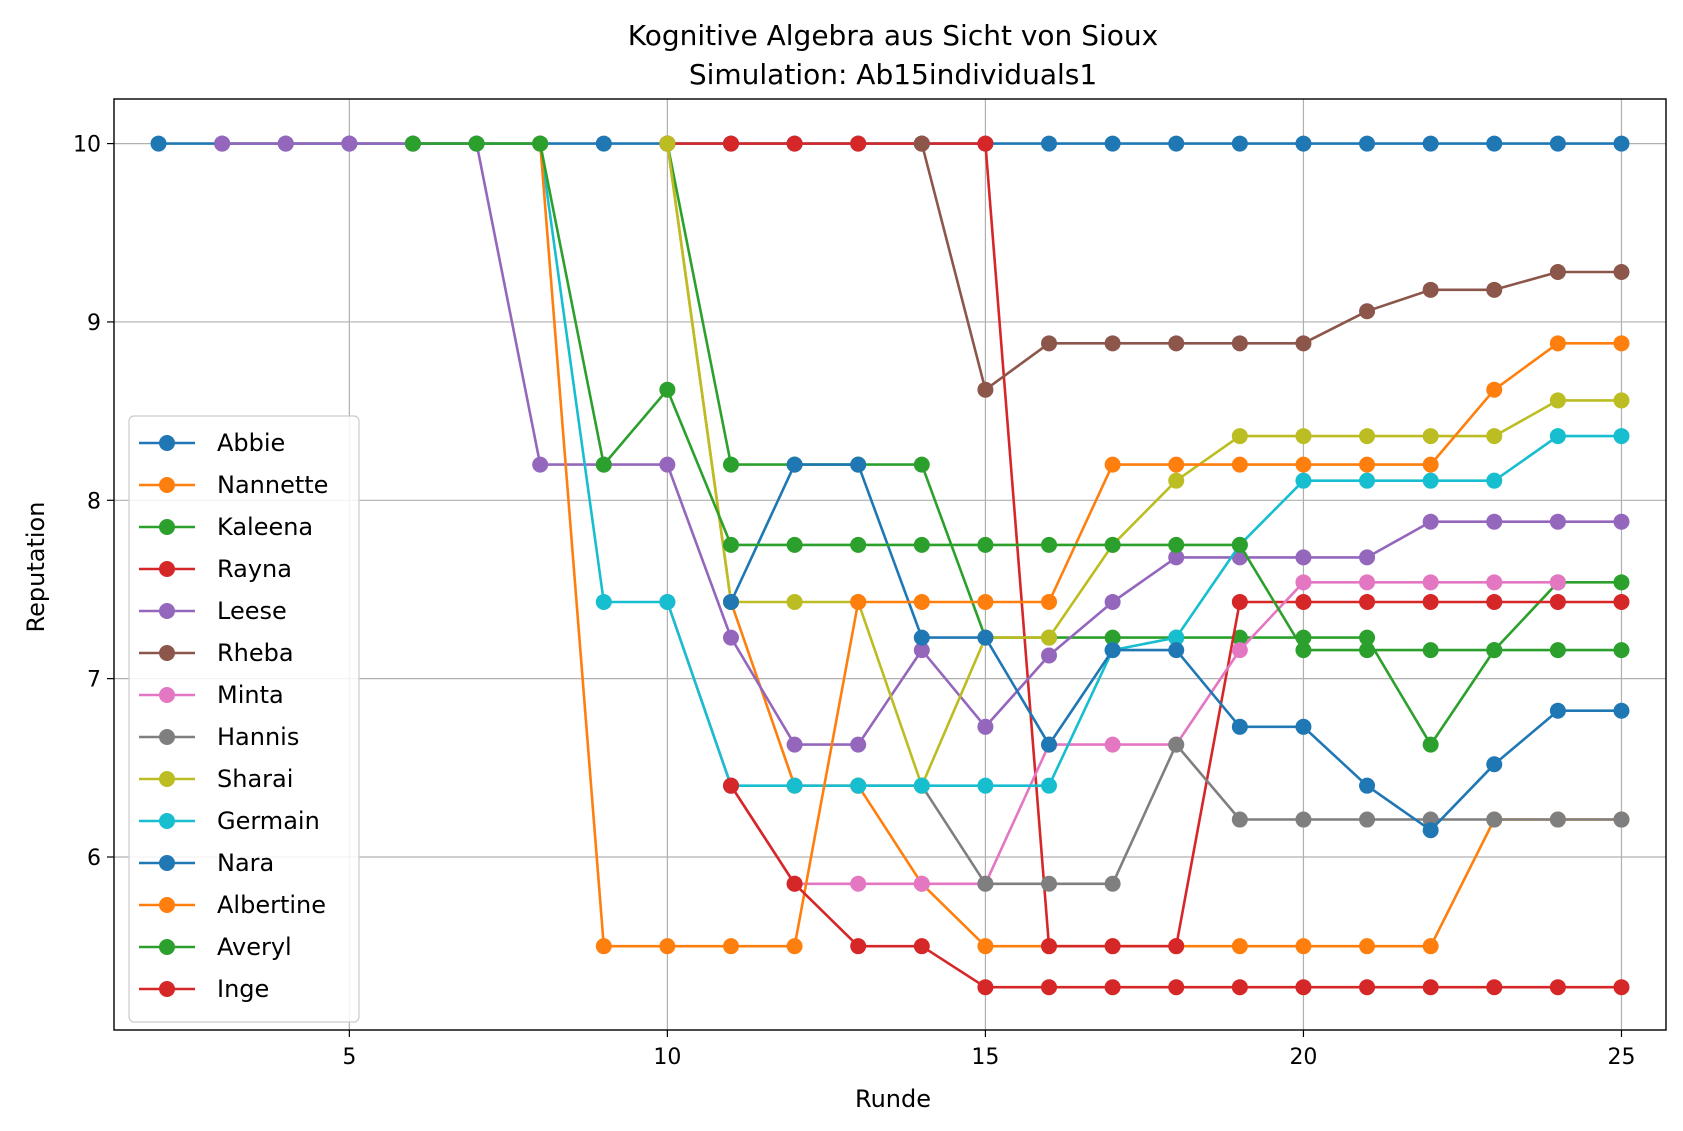  What do you see at coordinates (1176, 886) in the screenshot?
I see `series-inge` at bounding box center [1176, 886].